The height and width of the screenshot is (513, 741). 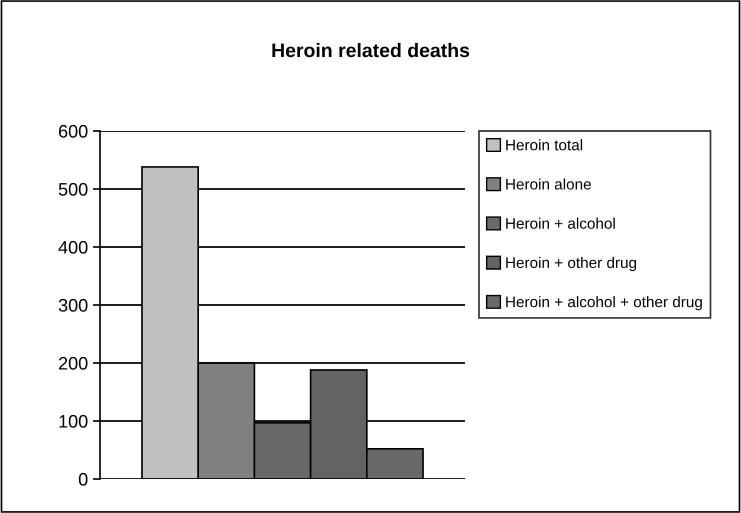 I want to click on legend-label: Heroin + other drug, so click(x=571, y=264).